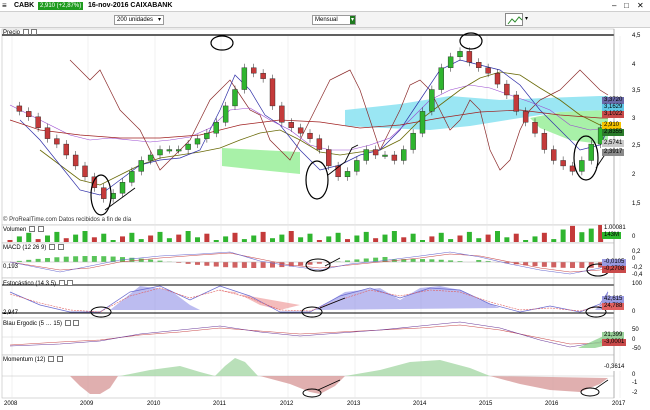 The width and height of the screenshot is (650, 410). I want to click on volume-panel-title: Volumen, so click(23, 230).